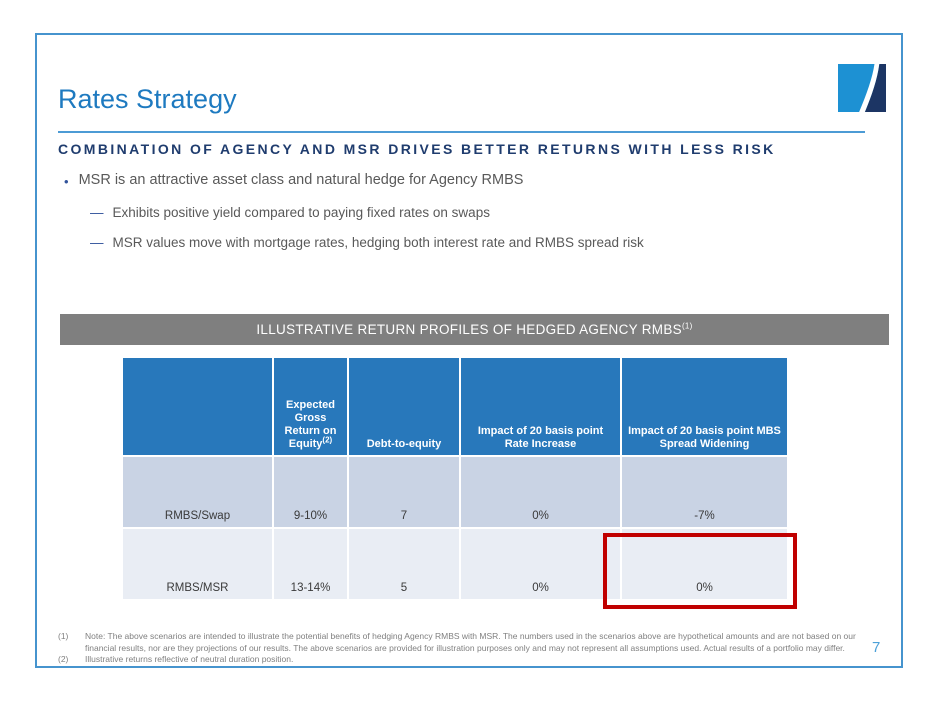  I want to click on row-label-rmbs-msr: RMBS/MSR, so click(197, 564).